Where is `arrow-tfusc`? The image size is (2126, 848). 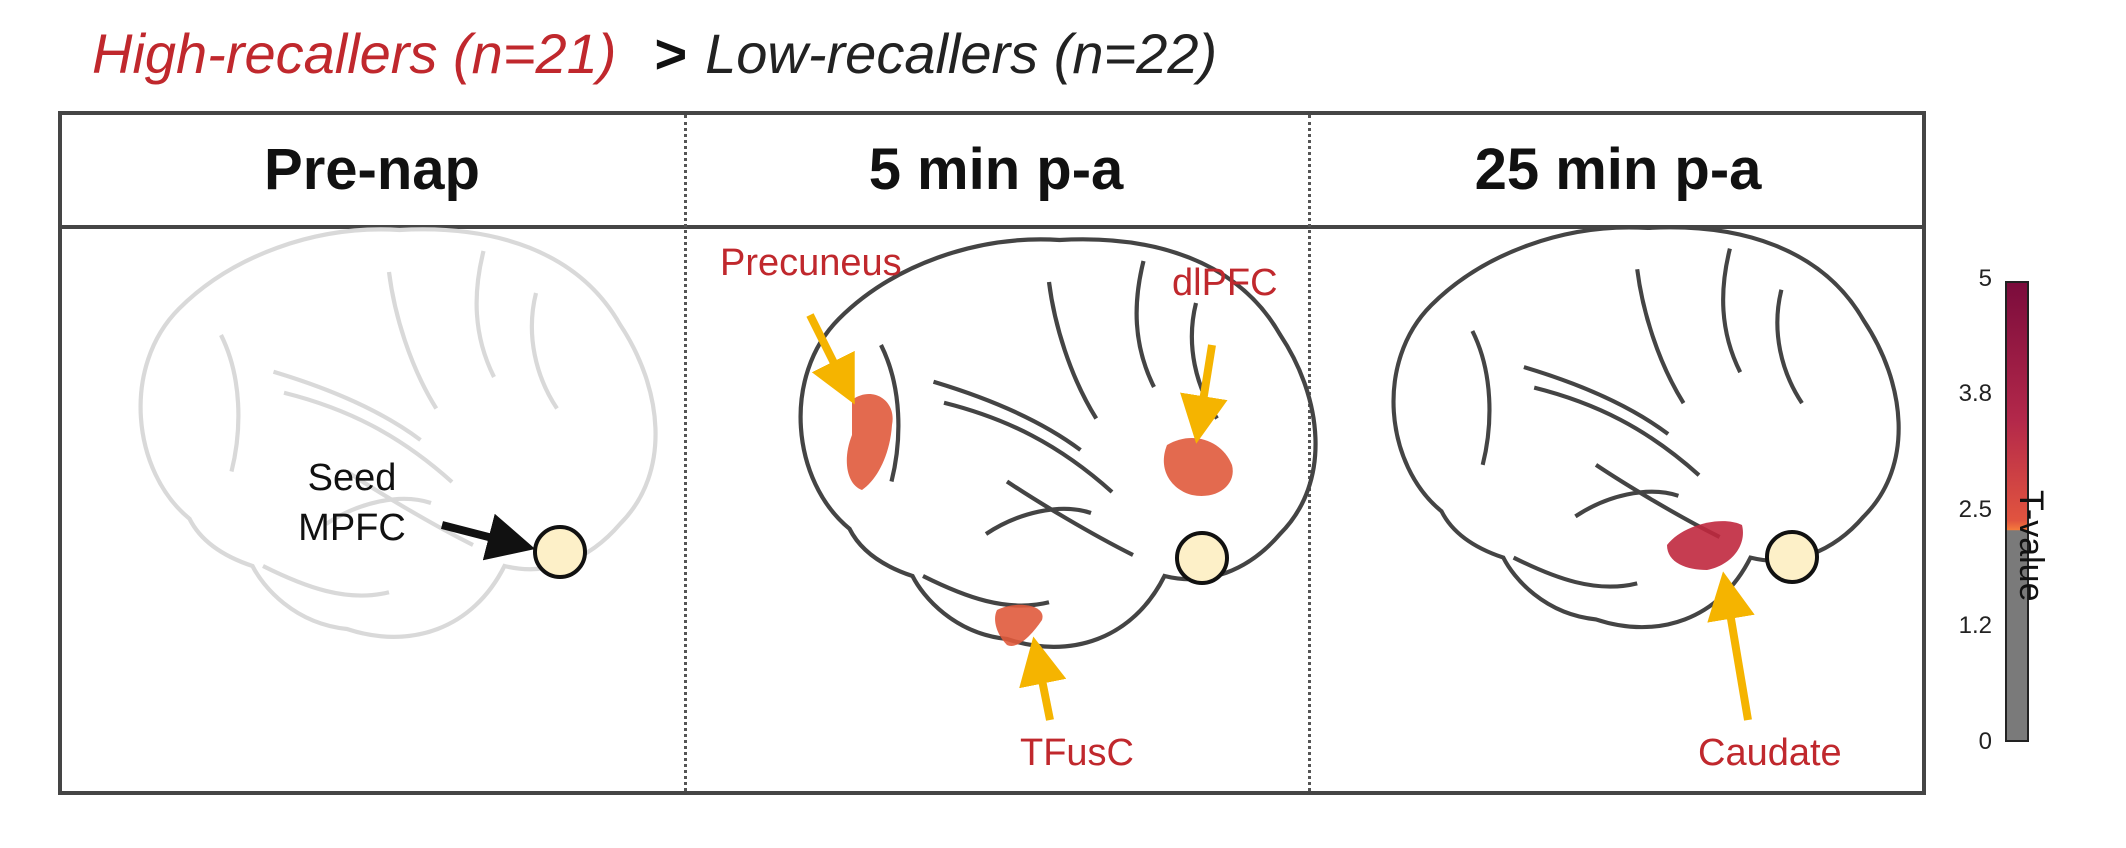 arrow-tfusc is located at coordinates (1043, 678).